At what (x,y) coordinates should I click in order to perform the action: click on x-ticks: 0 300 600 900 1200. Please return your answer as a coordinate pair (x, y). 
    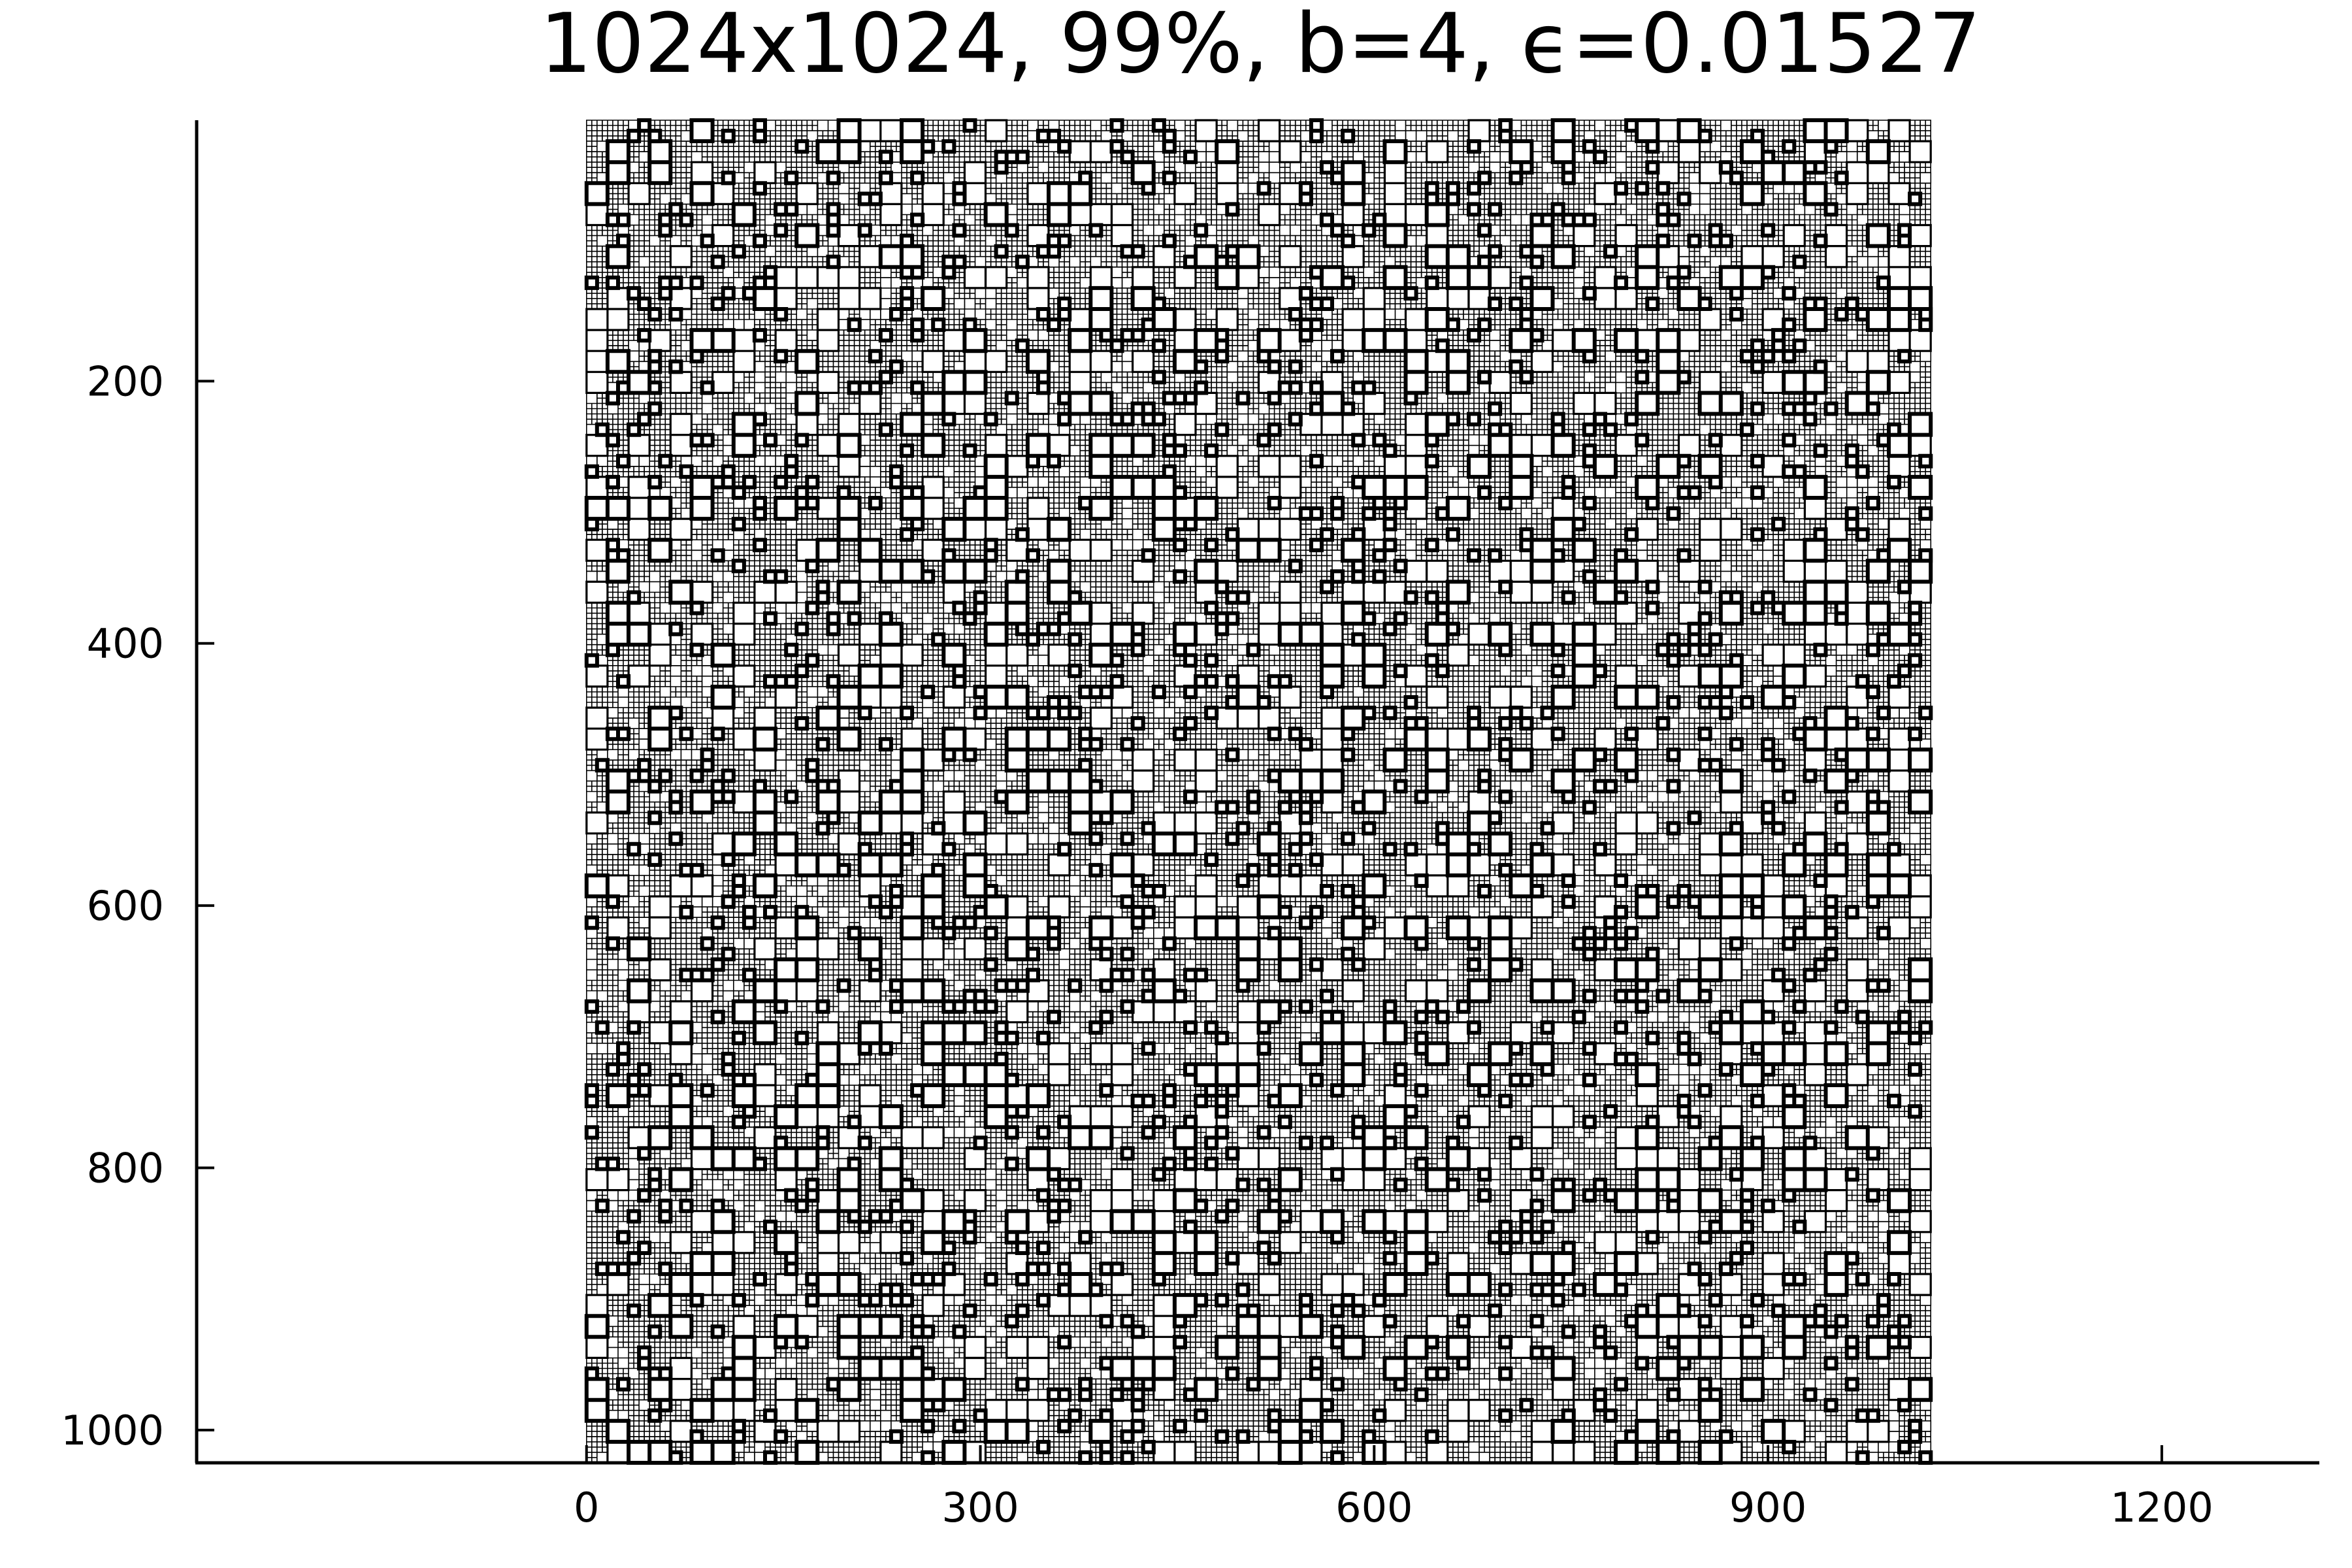
    Looking at the image, I should click on (1393, 1488).